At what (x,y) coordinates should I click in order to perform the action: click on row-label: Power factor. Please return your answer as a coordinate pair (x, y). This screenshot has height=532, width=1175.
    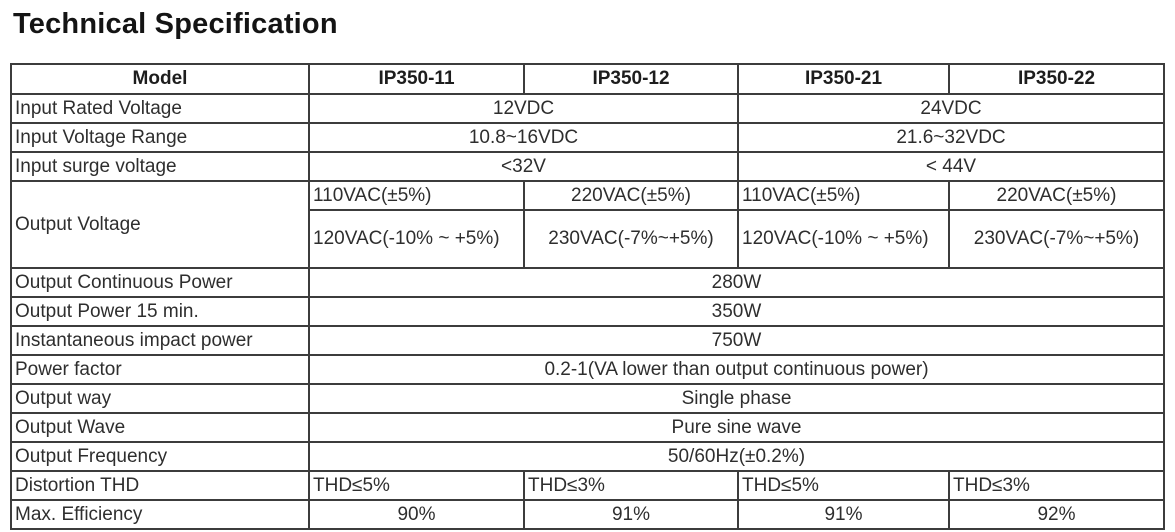
    Looking at the image, I should click on (160, 369).